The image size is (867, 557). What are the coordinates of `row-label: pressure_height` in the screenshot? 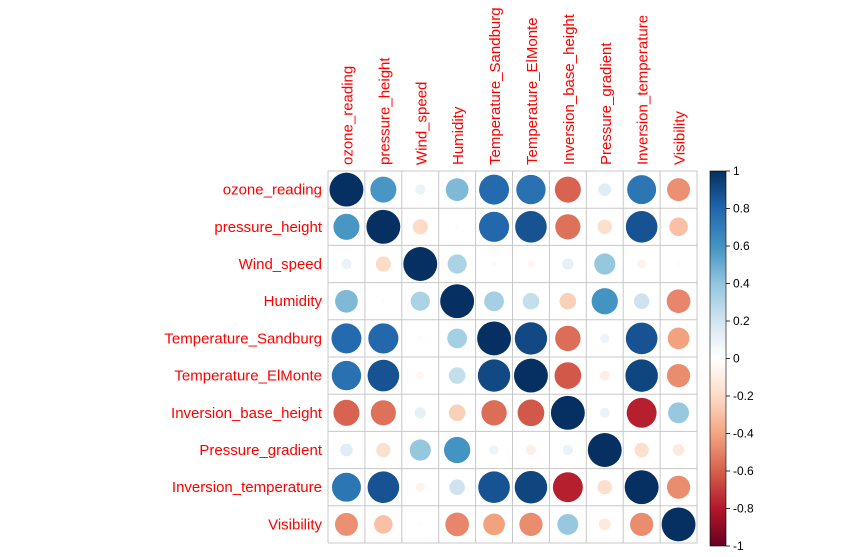 It's located at (268, 227).